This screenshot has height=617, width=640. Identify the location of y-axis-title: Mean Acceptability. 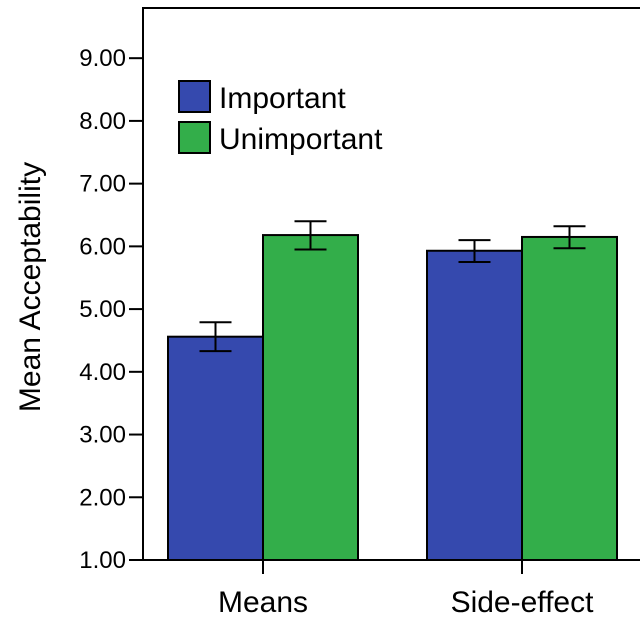
(30, 287).